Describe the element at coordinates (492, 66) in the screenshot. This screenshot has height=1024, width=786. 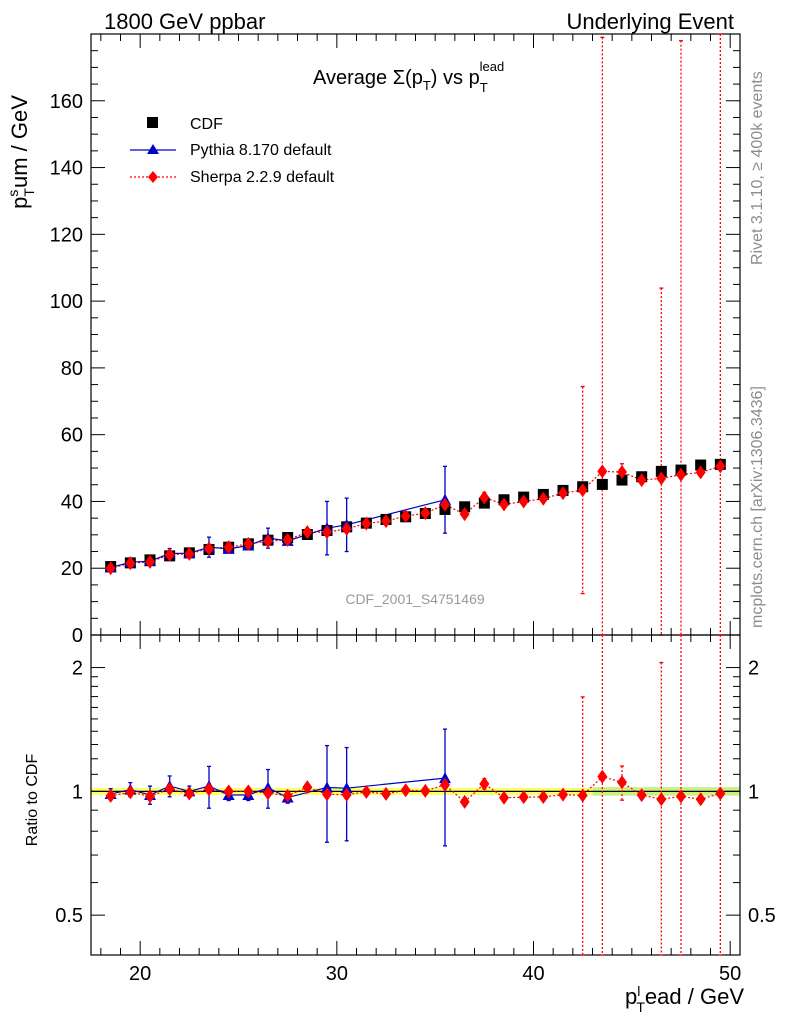
I see `title-vs-sup: lead` at that location.